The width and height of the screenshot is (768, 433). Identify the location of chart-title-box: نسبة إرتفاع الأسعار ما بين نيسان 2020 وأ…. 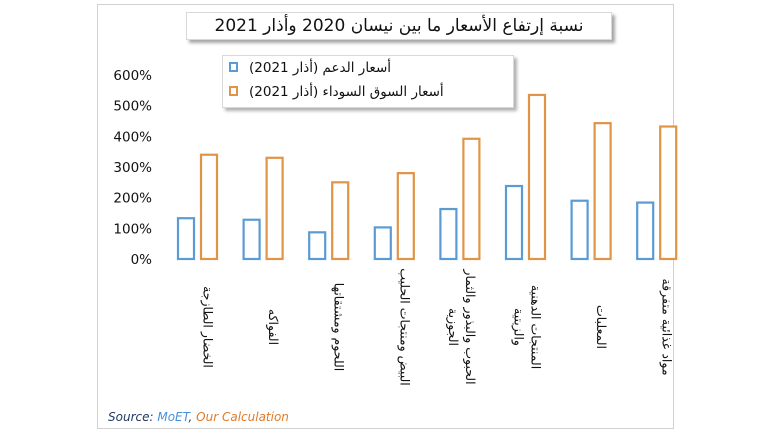
(399, 26).